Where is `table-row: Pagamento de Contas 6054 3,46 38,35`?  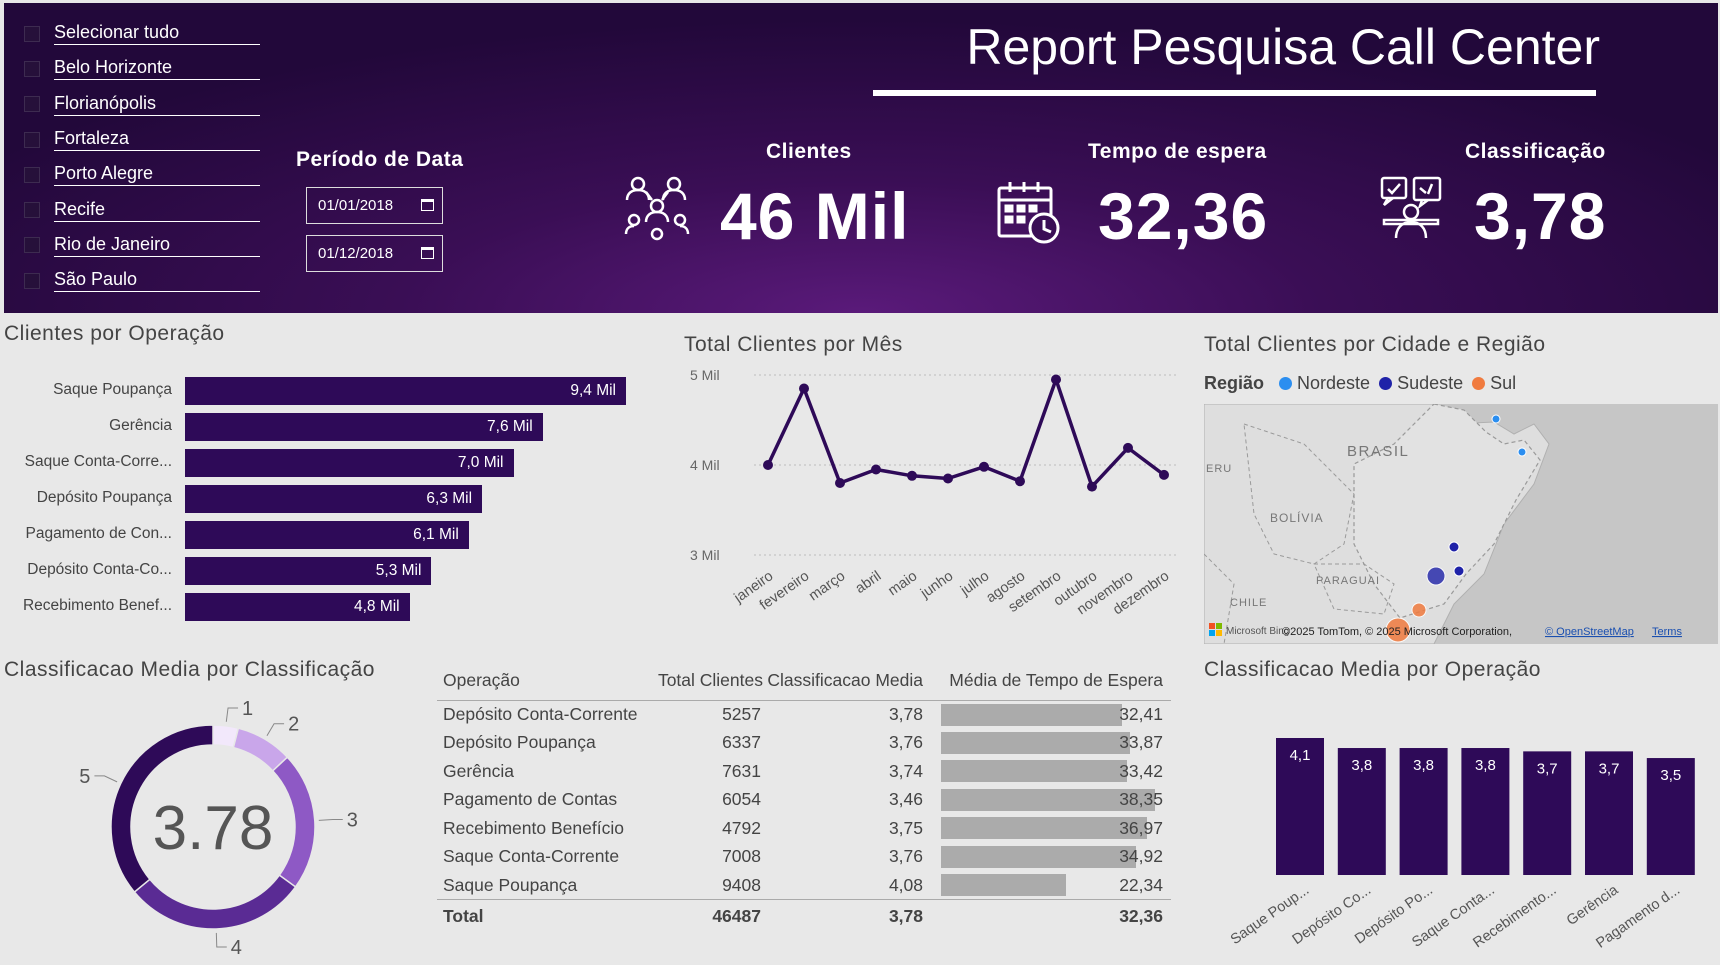 table-row: Pagamento de Contas 6054 3,46 38,35 is located at coordinates (804, 800).